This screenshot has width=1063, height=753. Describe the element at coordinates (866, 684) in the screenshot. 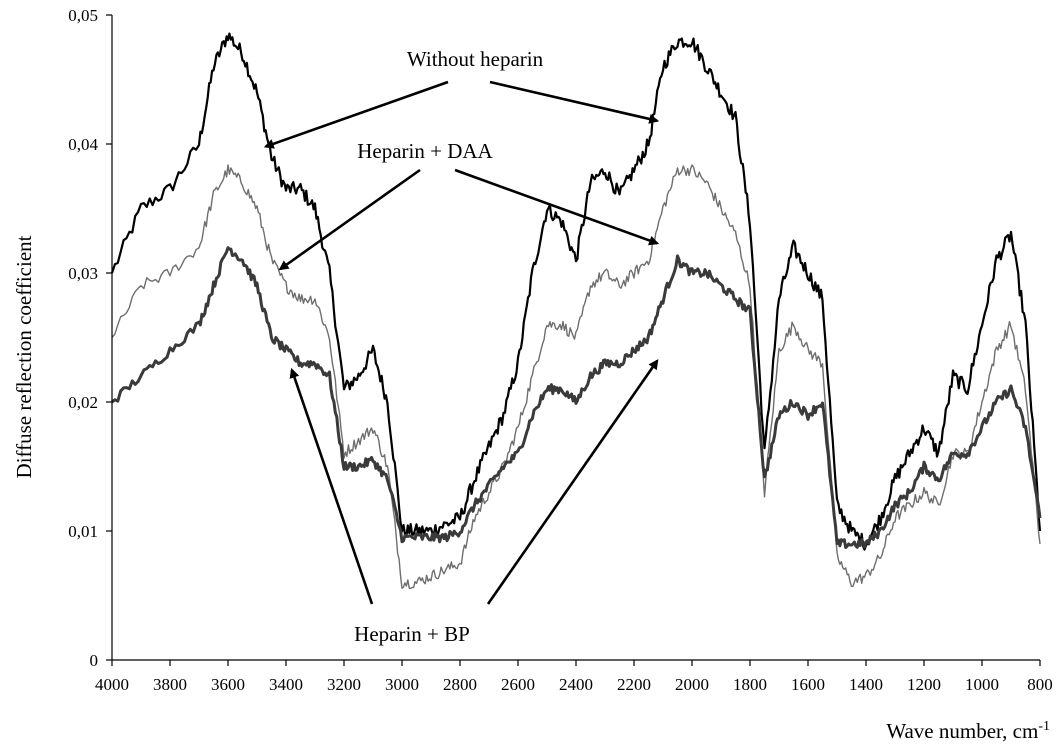

I see `x-tick-label: 1400` at that location.